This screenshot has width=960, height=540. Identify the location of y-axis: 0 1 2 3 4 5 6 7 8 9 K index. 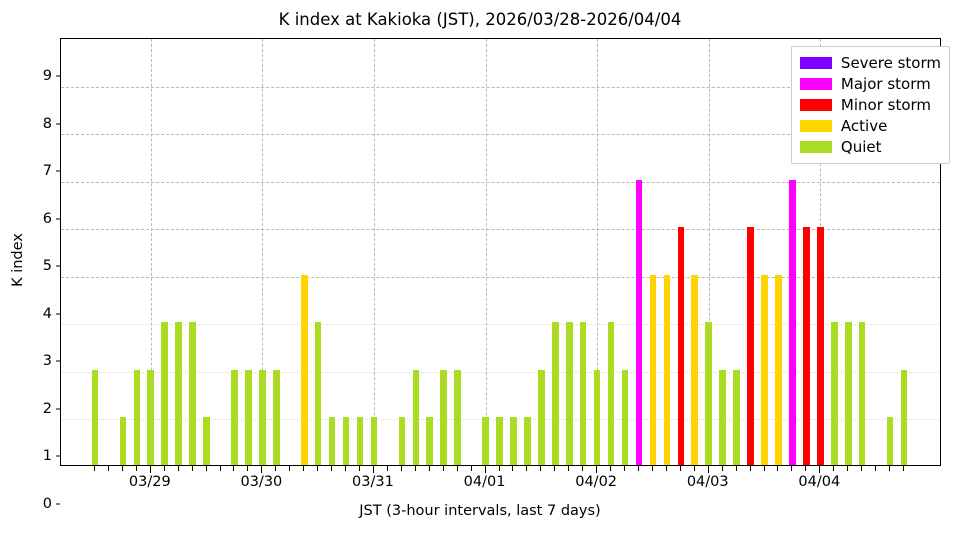
(30, 275).